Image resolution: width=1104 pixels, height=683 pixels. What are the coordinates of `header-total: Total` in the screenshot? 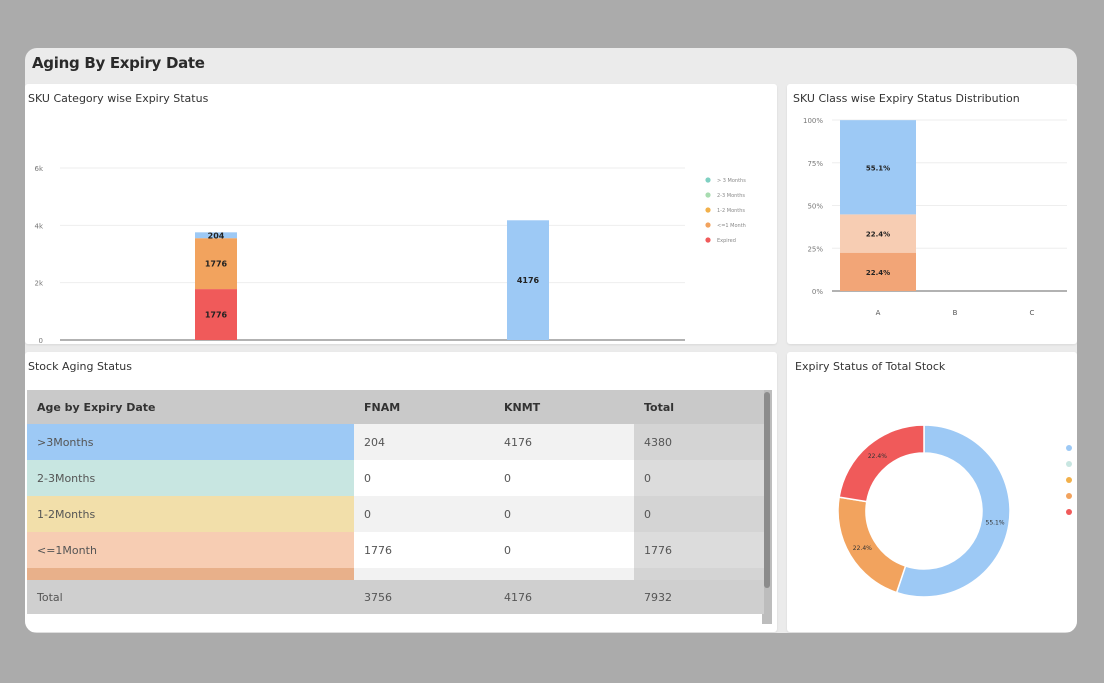 It's located at (699, 407).